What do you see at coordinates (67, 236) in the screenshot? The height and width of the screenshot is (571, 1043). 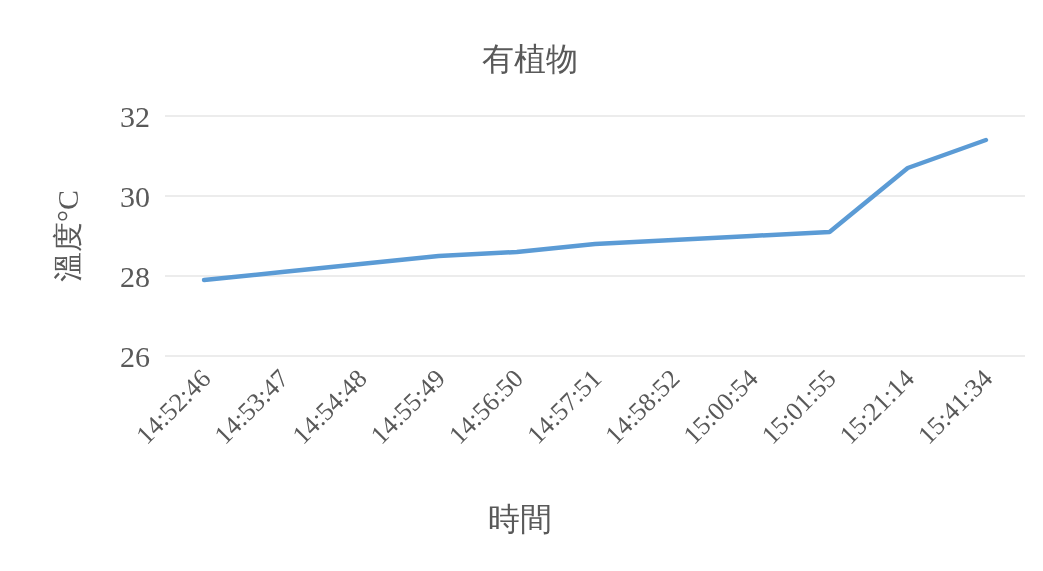 I see `y-axis-title: 溫度°C` at bounding box center [67, 236].